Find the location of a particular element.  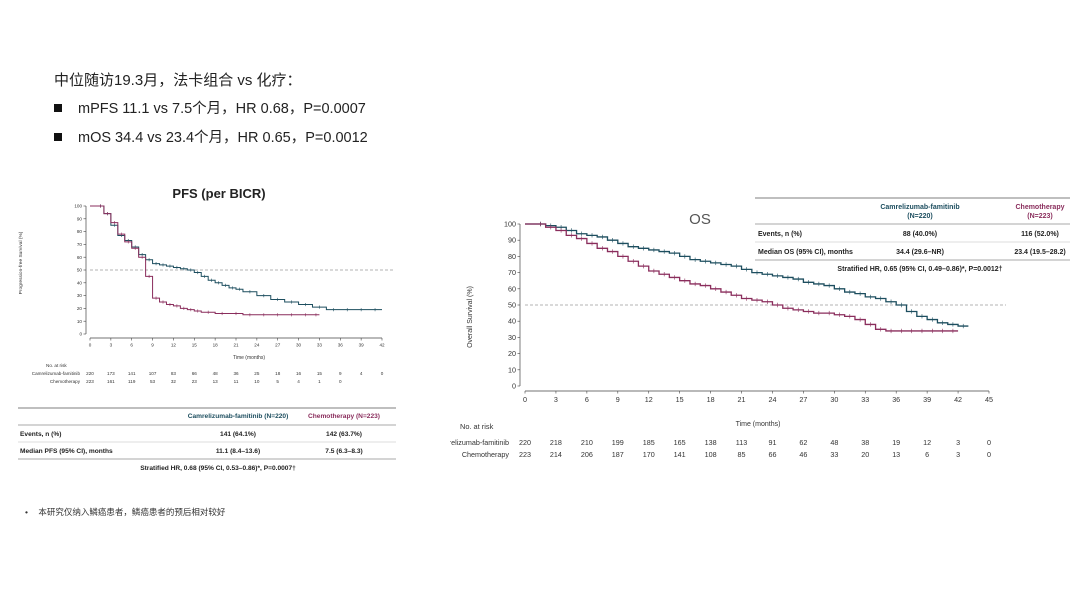

bullet-mos-text: mOS 34.4 vs 23.4个月，HR 0.65，P=0.0012 is located at coordinates (223, 138).